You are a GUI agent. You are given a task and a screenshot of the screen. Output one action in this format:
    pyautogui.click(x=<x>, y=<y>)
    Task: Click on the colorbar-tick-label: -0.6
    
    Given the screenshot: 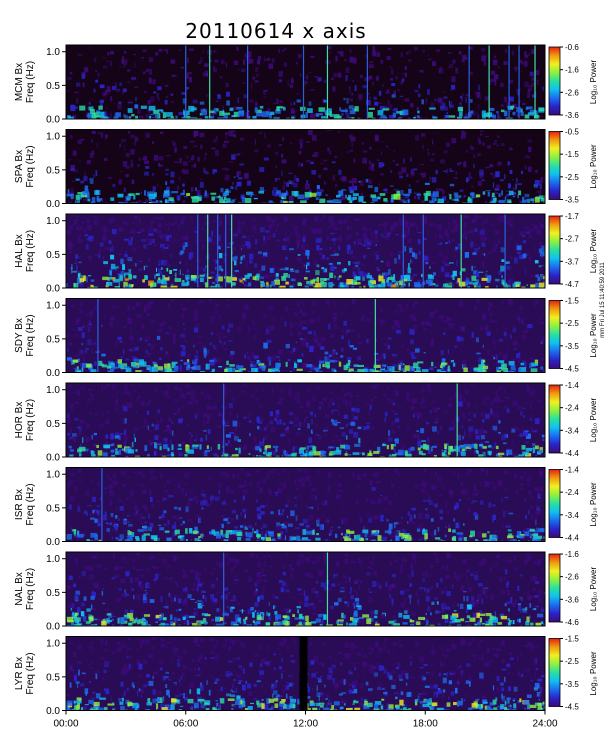 What is the action you would take?
    pyautogui.click(x=572, y=47)
    